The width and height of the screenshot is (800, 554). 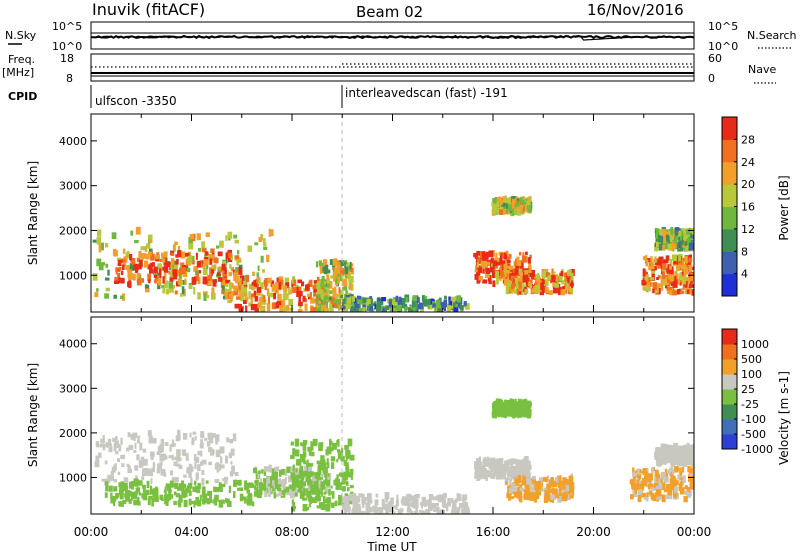 I want to click on y-tick-label: 4000, so click(x=73, y=344).